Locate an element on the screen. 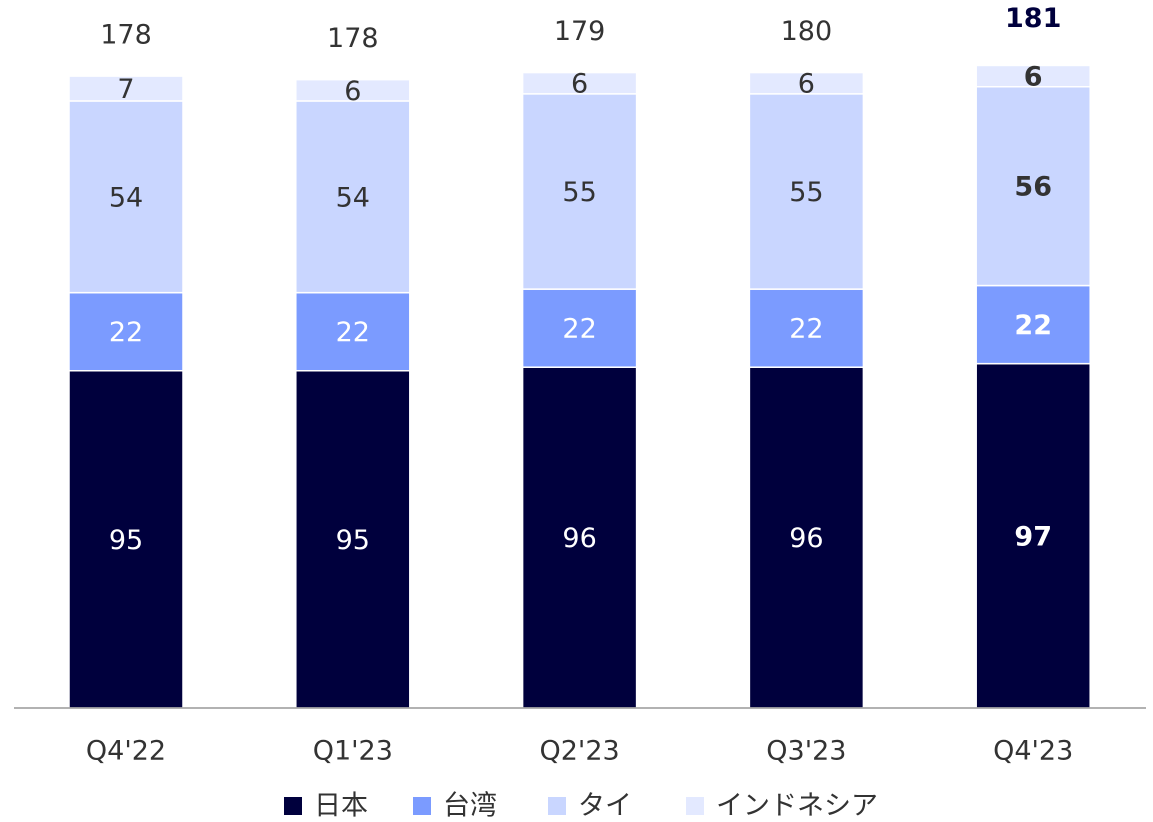  x-tick-label: Q2'23 is located at coordinates (579, 751).